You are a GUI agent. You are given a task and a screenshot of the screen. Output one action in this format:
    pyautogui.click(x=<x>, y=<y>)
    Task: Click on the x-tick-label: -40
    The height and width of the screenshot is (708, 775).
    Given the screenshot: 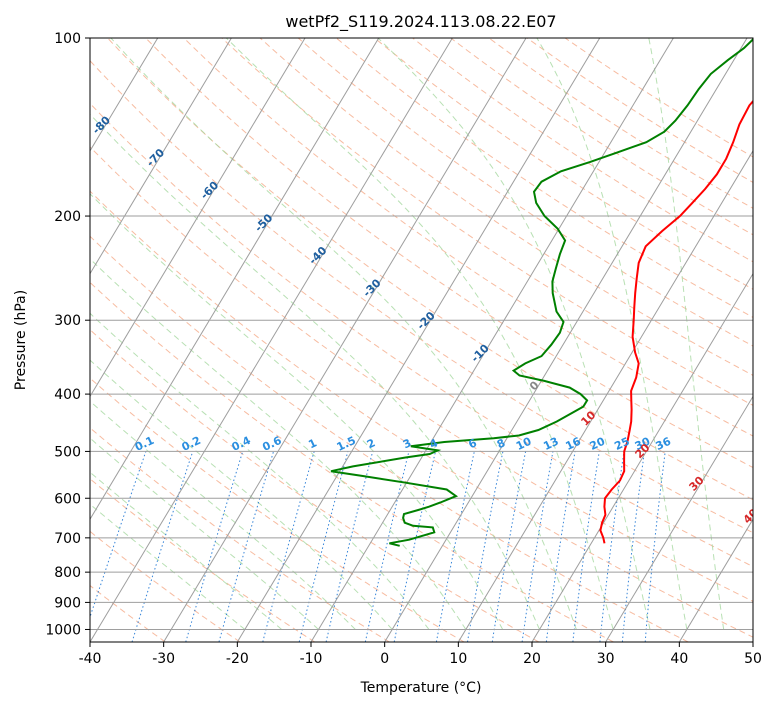 What is the action you would take?
    pyautogui.click(x=90, y=659)
    